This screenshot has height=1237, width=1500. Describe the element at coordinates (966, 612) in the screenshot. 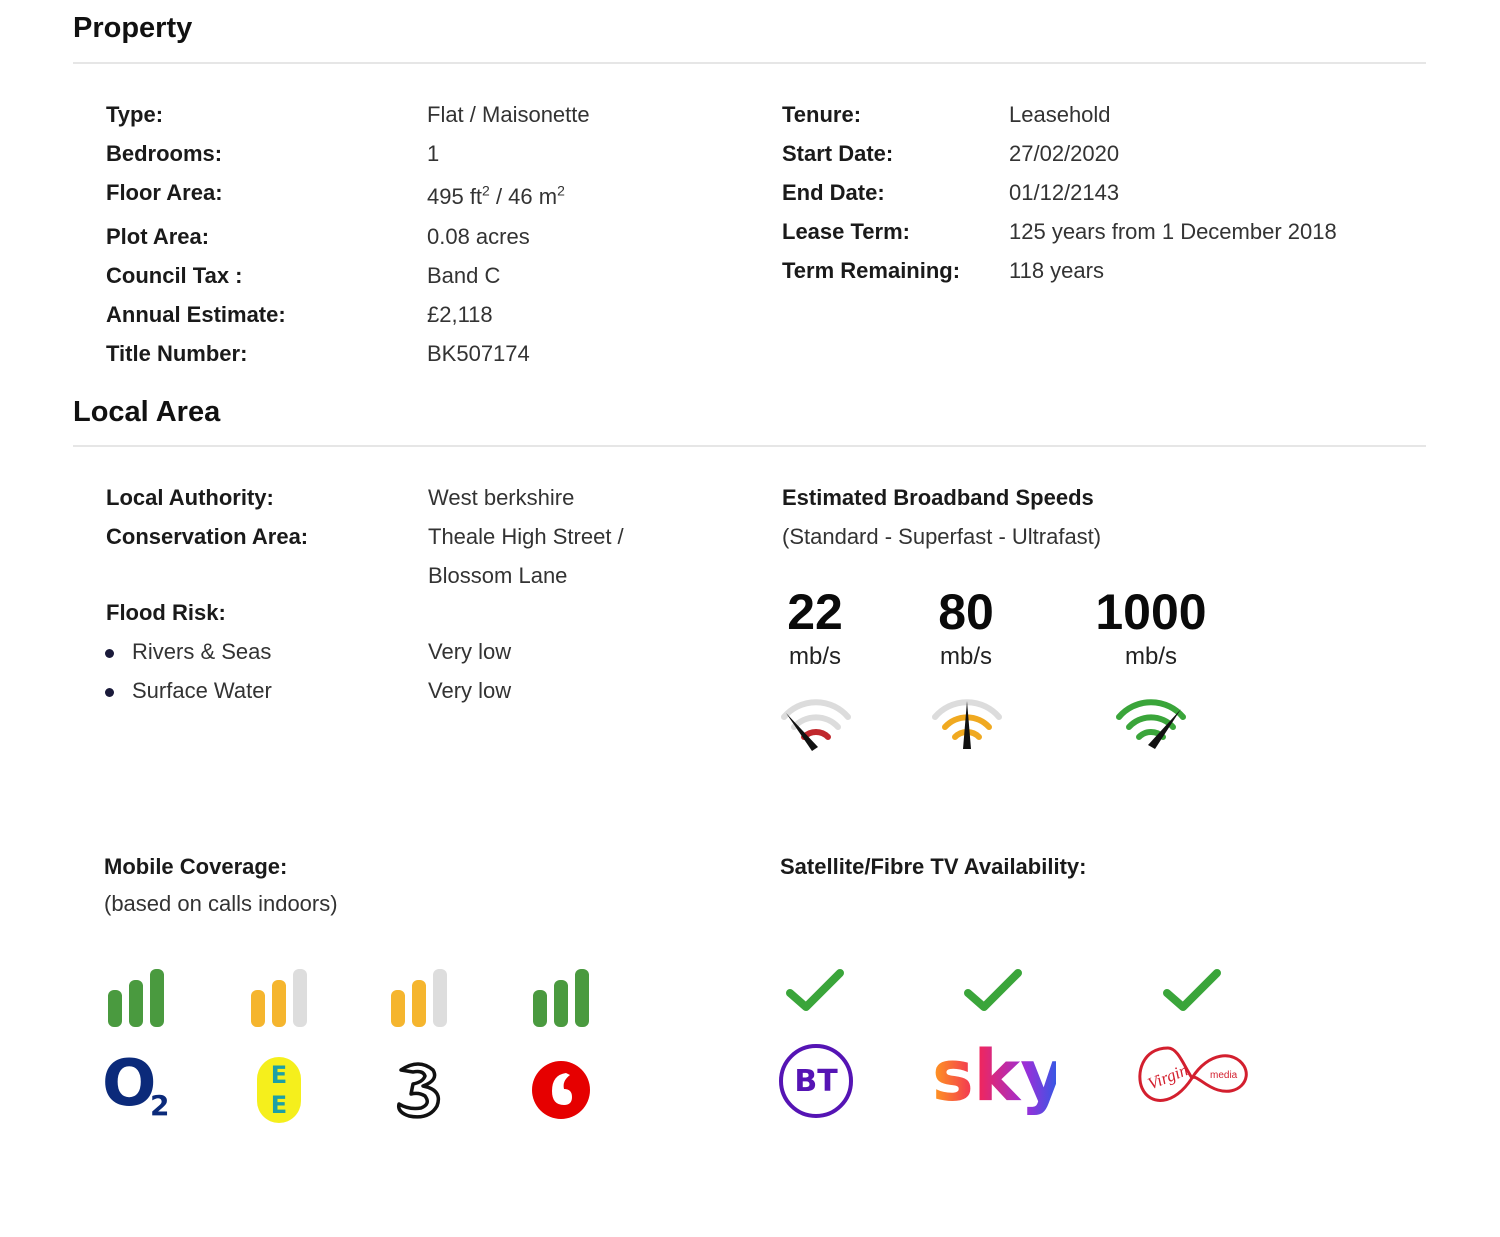

I see `superfast-speed-value: 80` at that location.